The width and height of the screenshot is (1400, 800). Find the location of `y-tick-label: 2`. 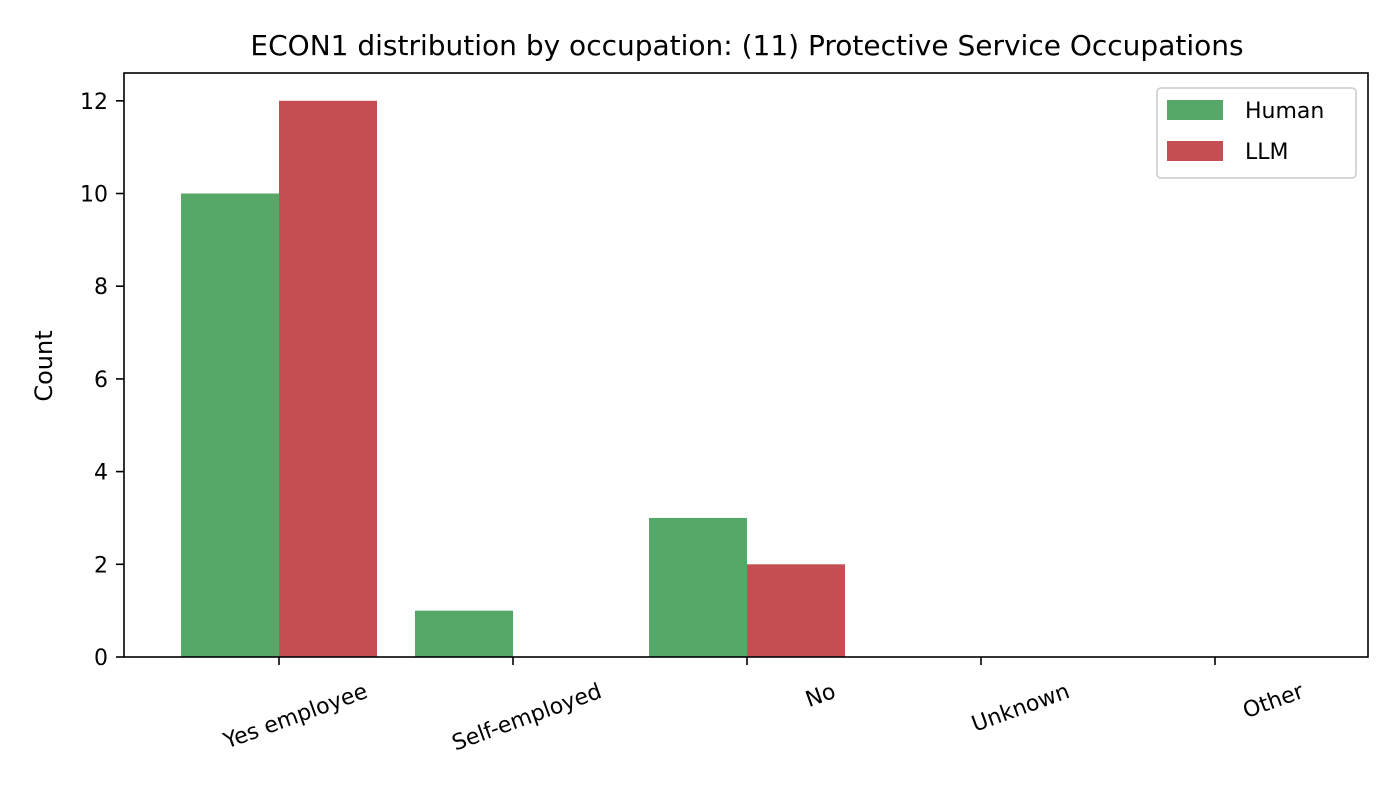

y-tick-label: 2 is located at coordinates (101, 565).